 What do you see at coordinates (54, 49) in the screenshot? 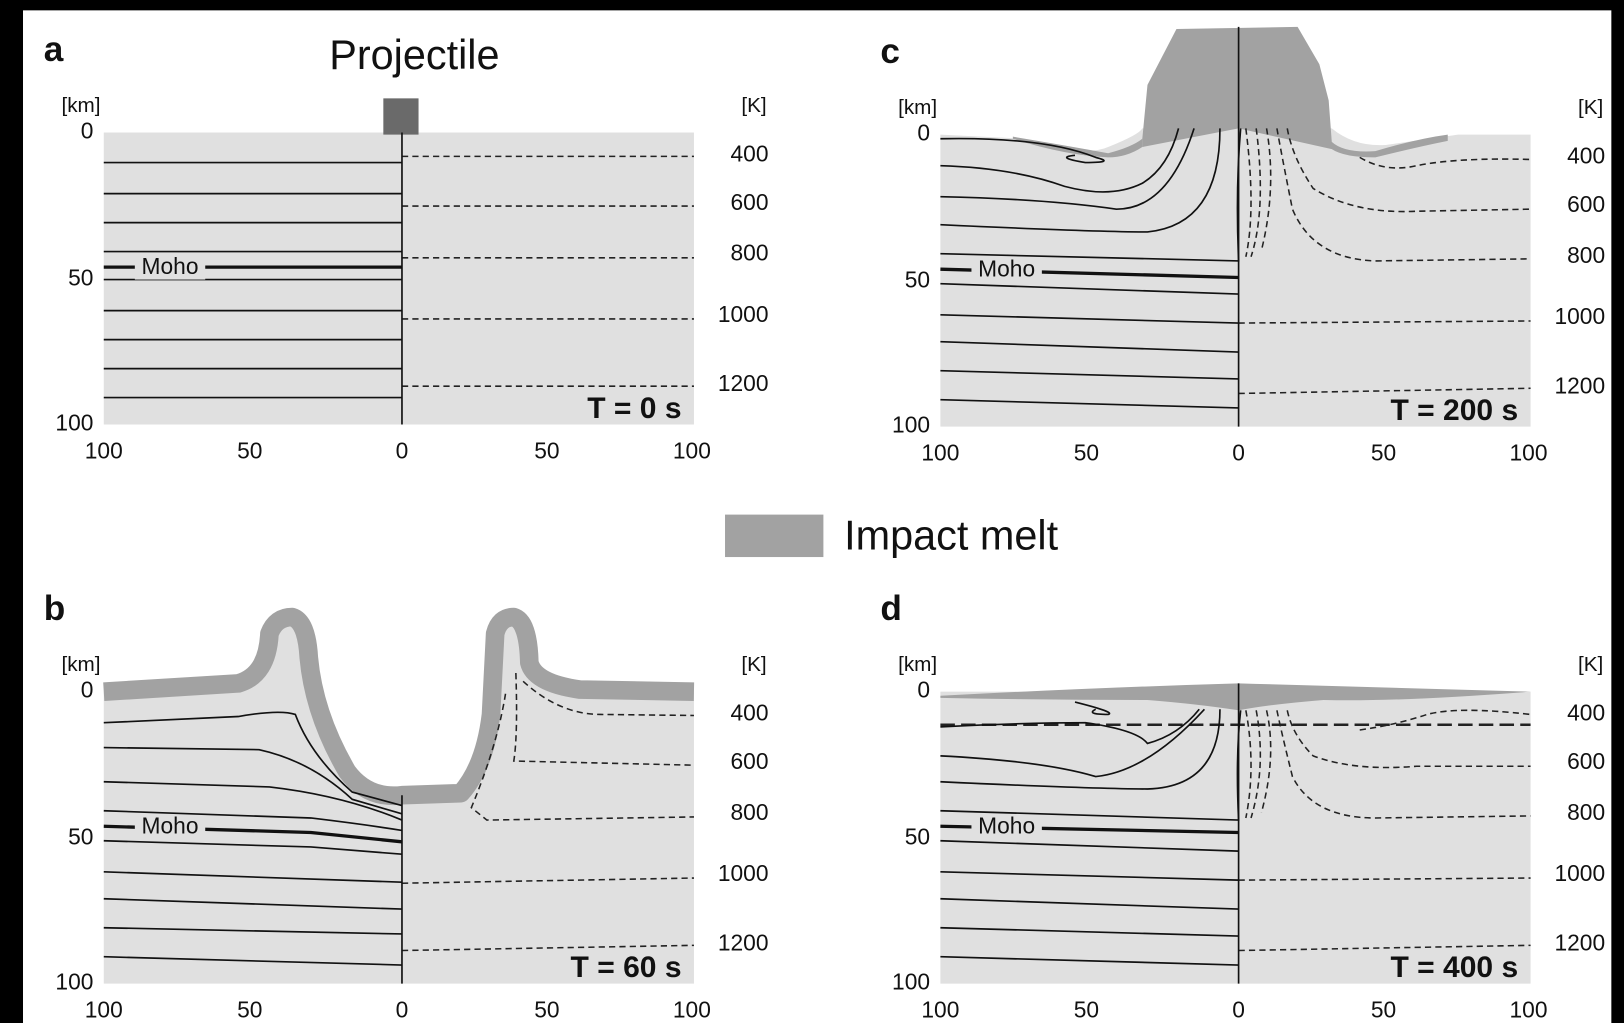
I see `panel-letter: a` at bounding box center [54, 49].